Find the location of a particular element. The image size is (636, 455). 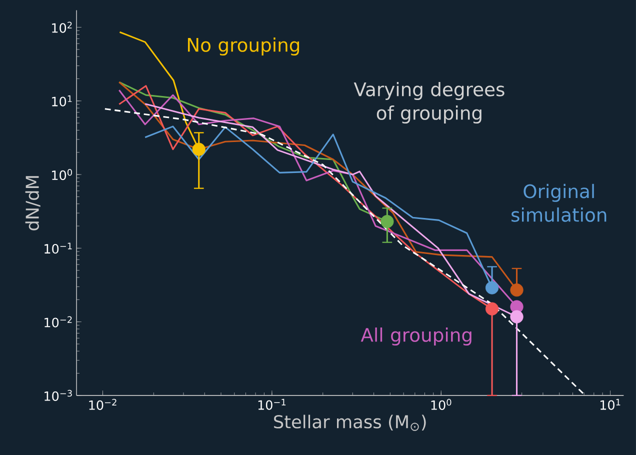

x-tick-label: 10$^{−1}$ is located at coordinates (272, 404).